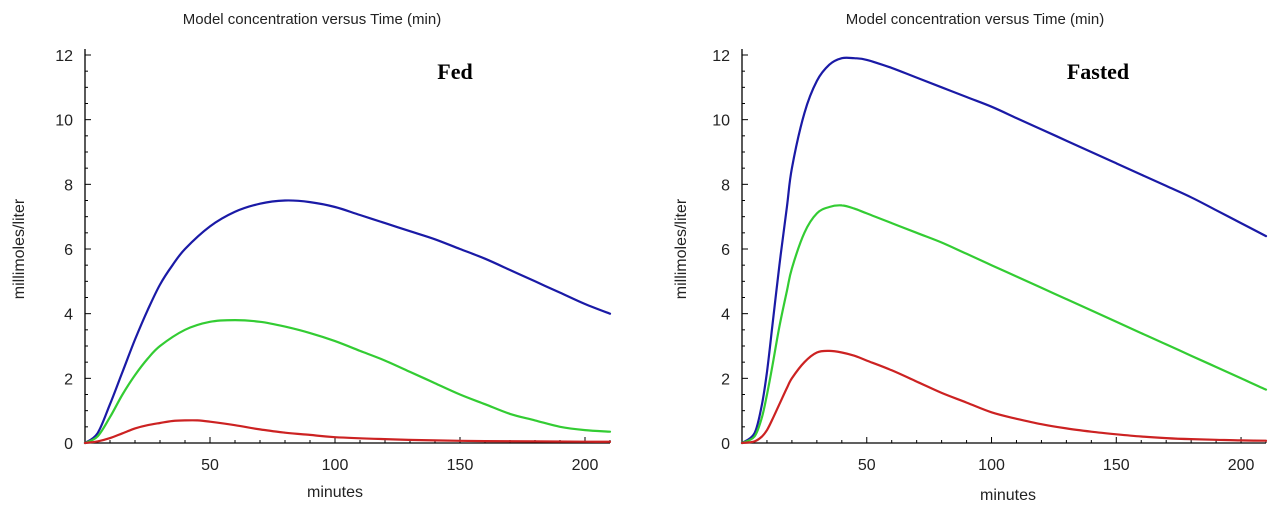  What do you see at coordinates (1098, 71) in the screenshot?
I see `panel-annotation: Fasted` at bounding box center [1098, 71].